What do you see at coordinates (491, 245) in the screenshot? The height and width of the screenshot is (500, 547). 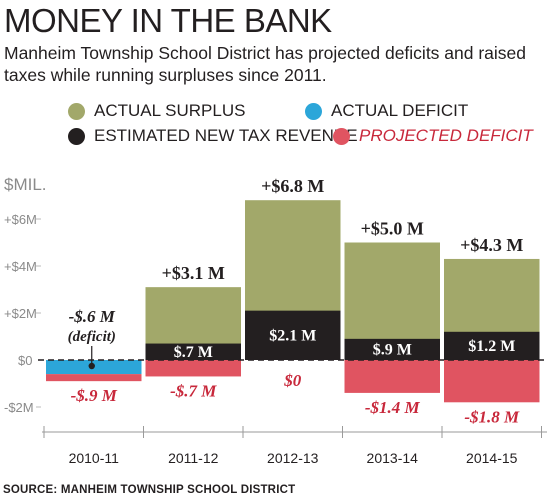 I see `surplus-value-label: +$4.3 M` at bounding box center [491, 245].